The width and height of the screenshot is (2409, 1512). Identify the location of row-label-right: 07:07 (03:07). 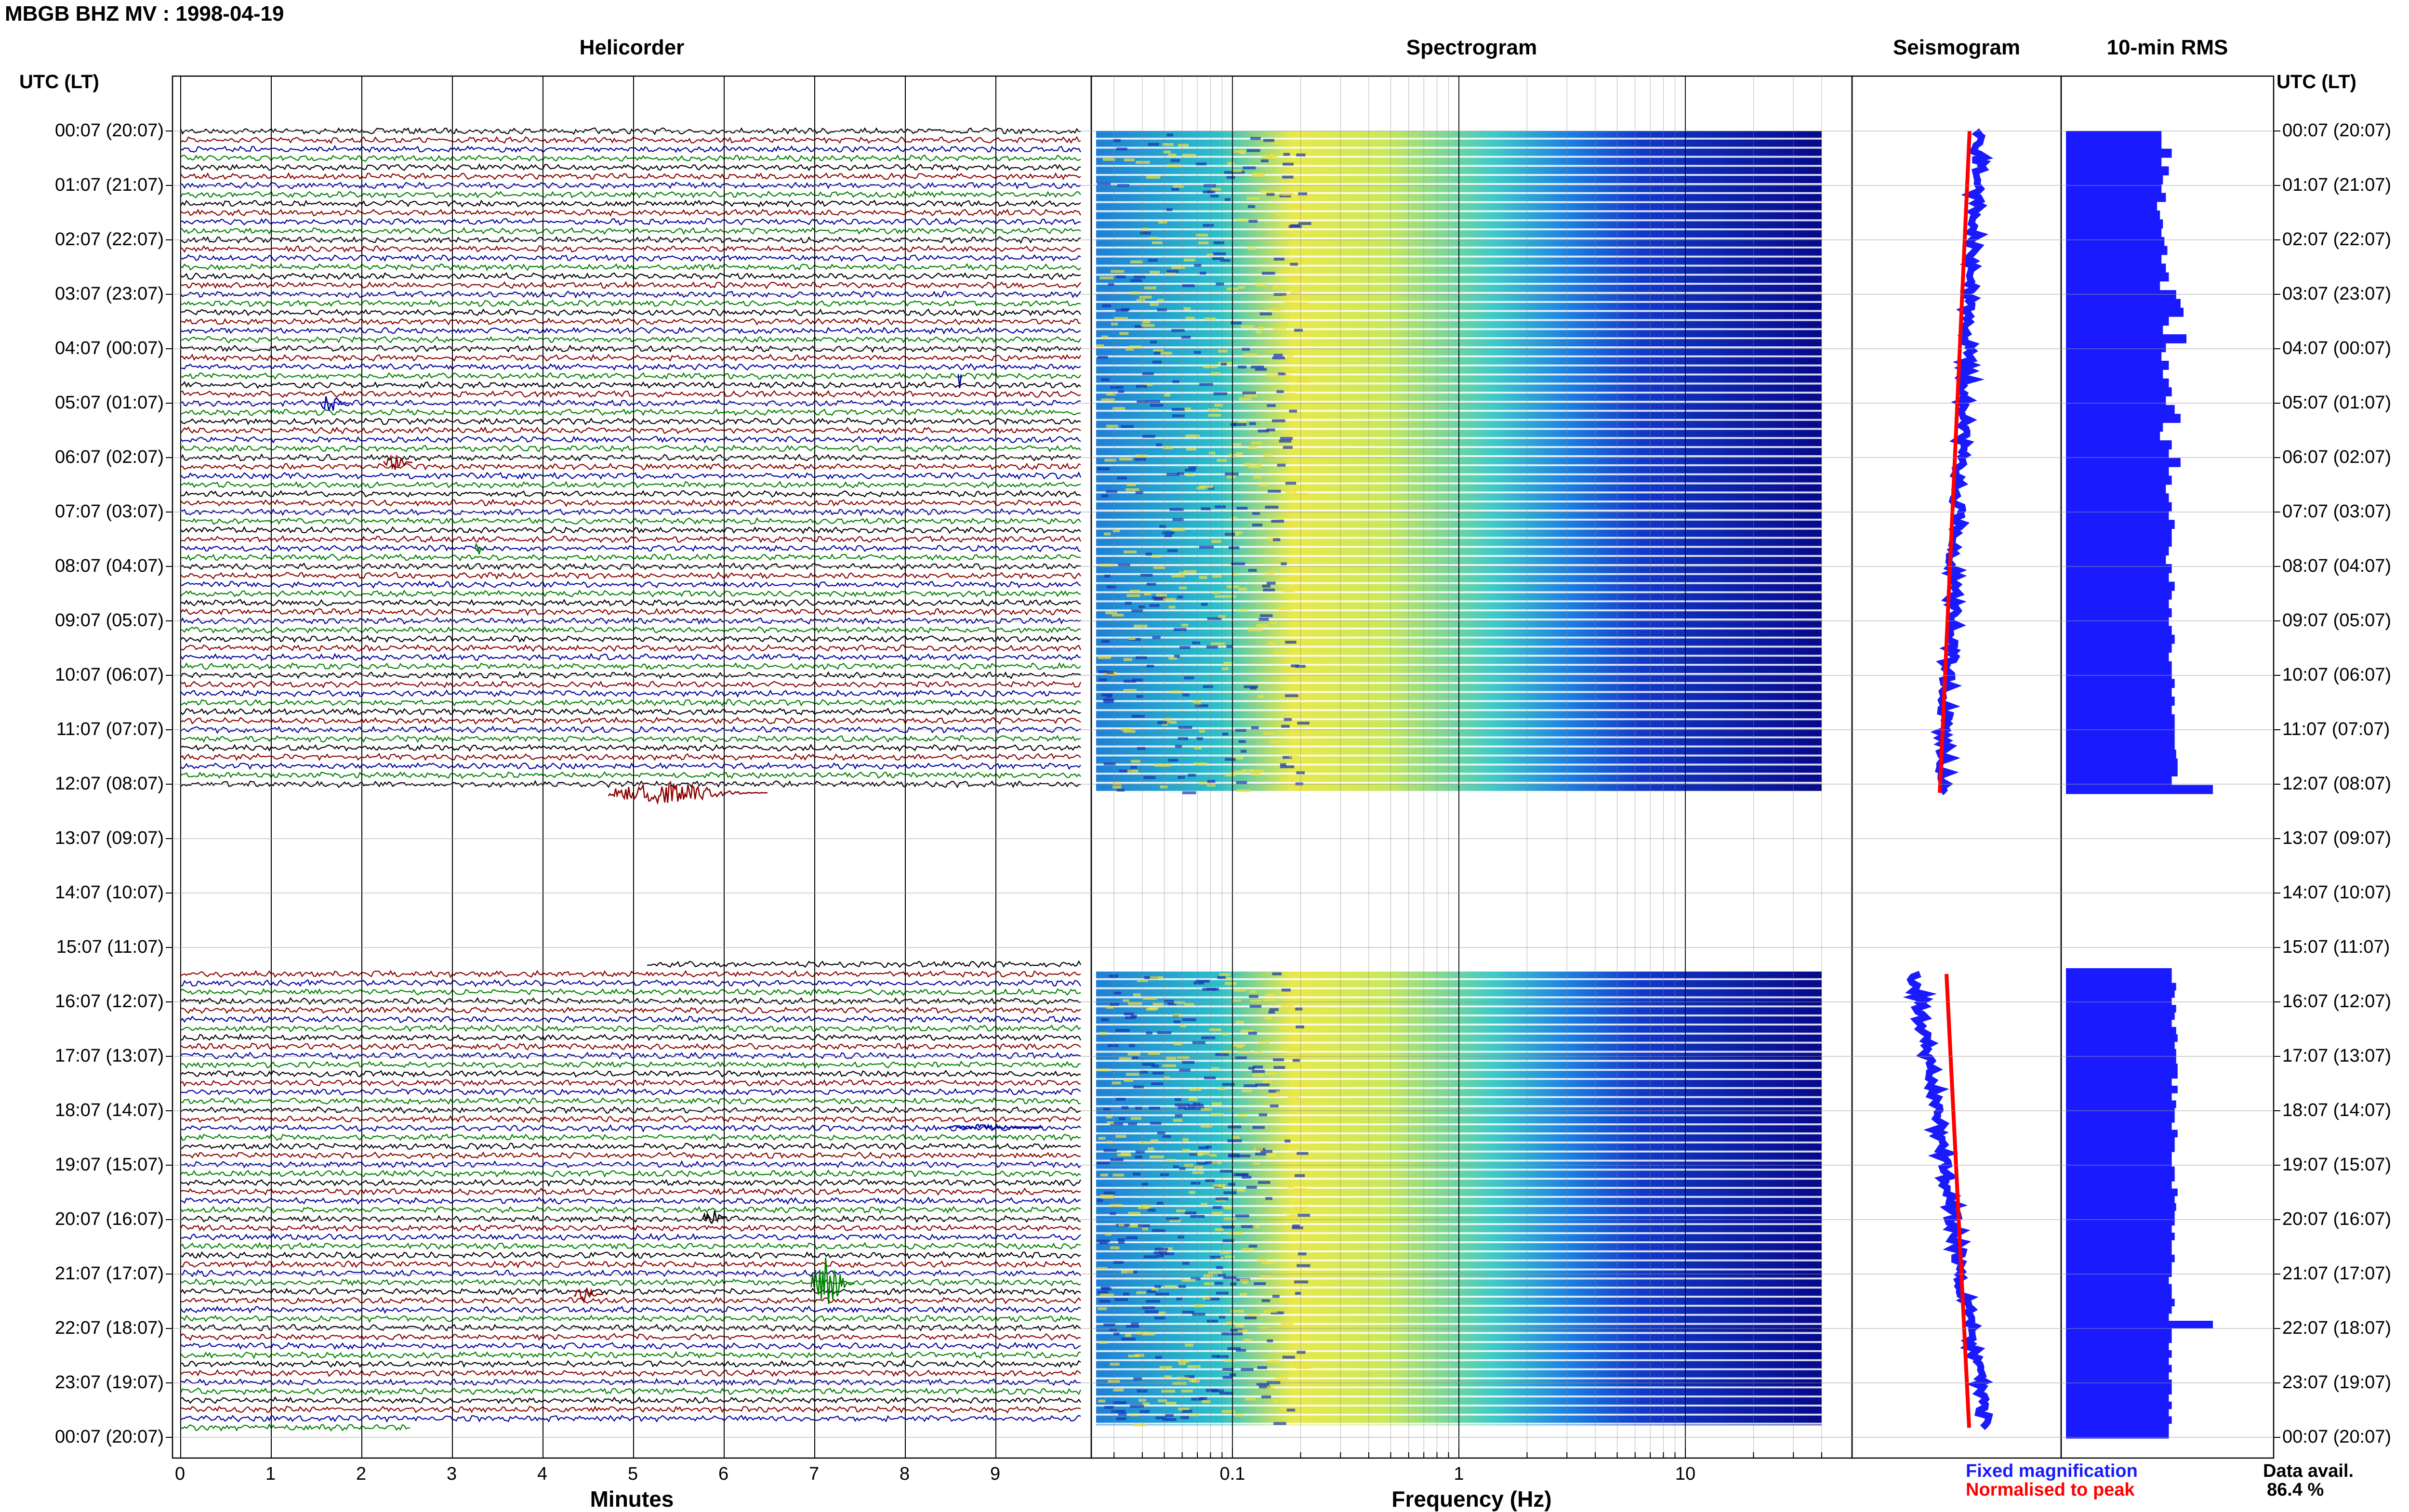
(2337, 511).